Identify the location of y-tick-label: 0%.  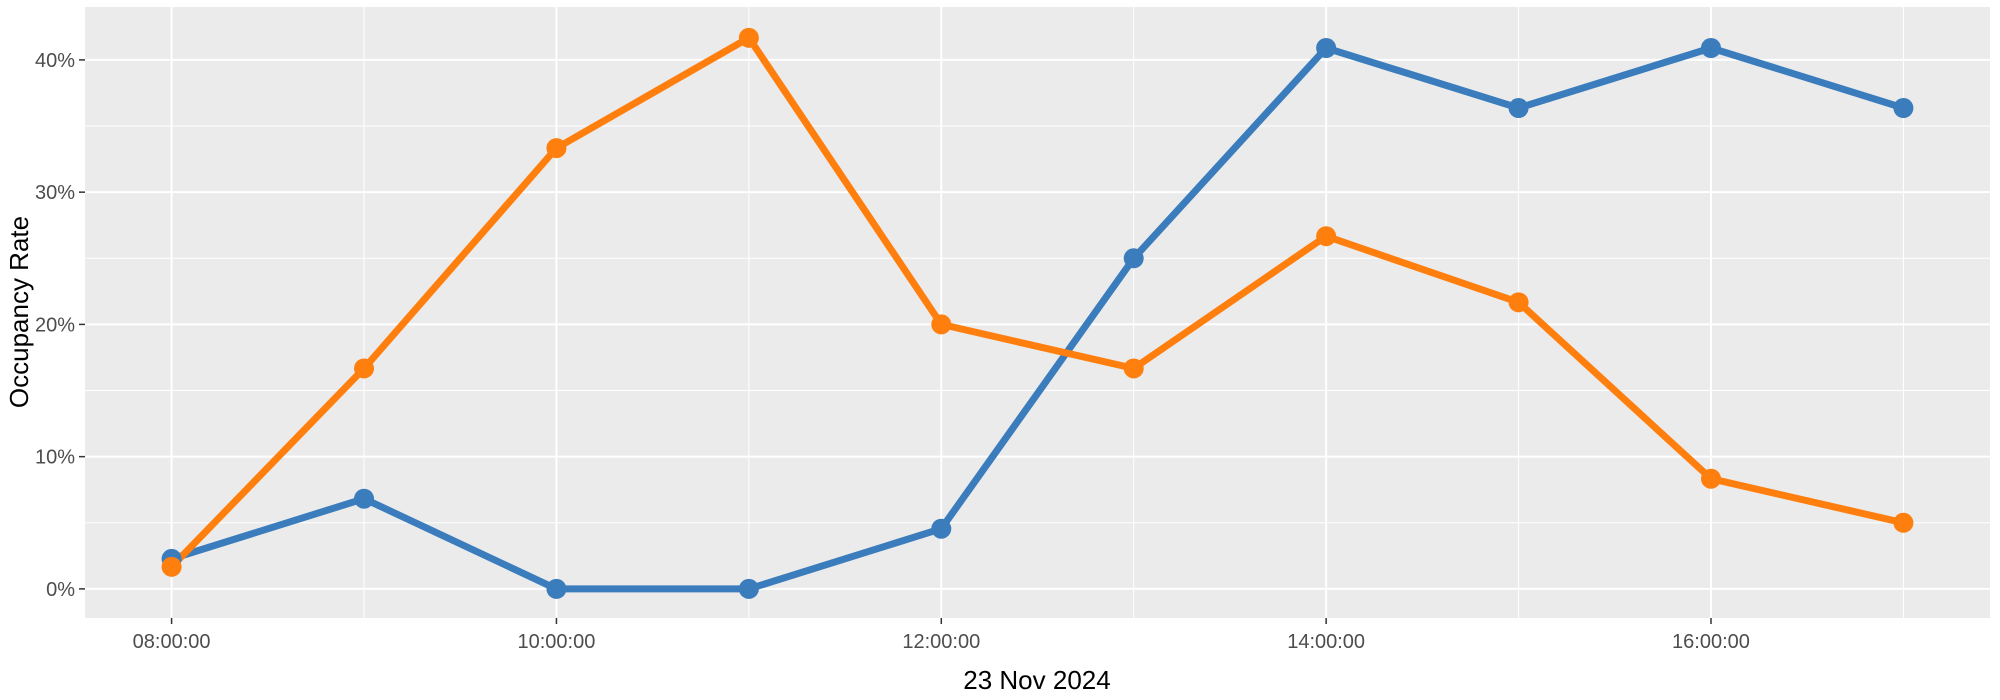
(60, 590).